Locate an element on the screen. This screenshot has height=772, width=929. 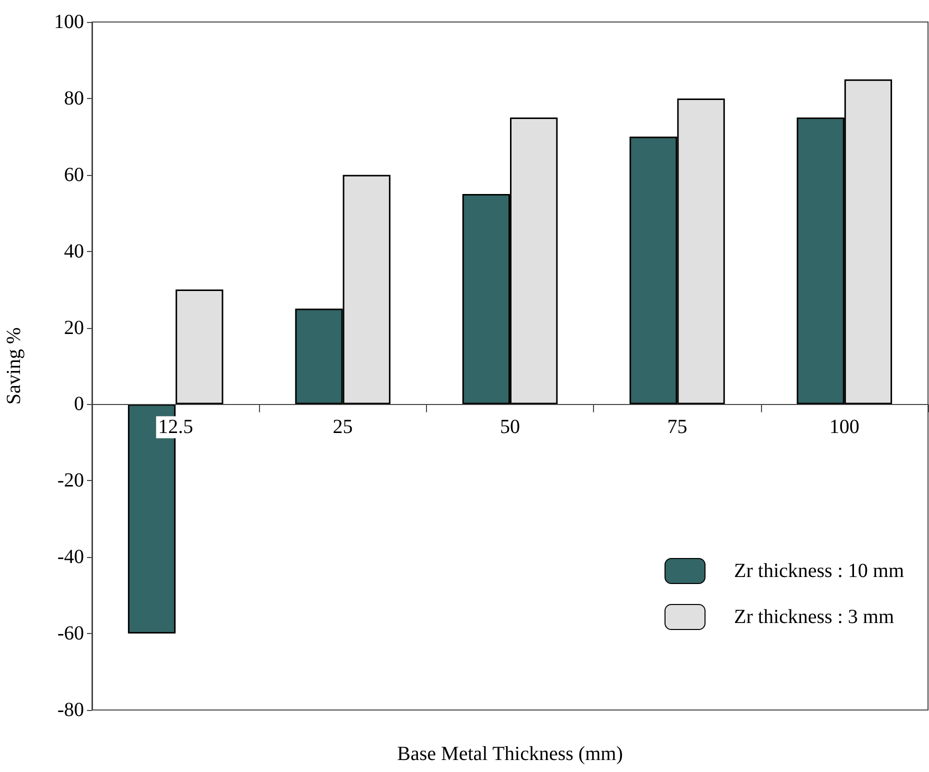
legend-label: Zr thickness : 3 mm is located at coordinates (814, 617).